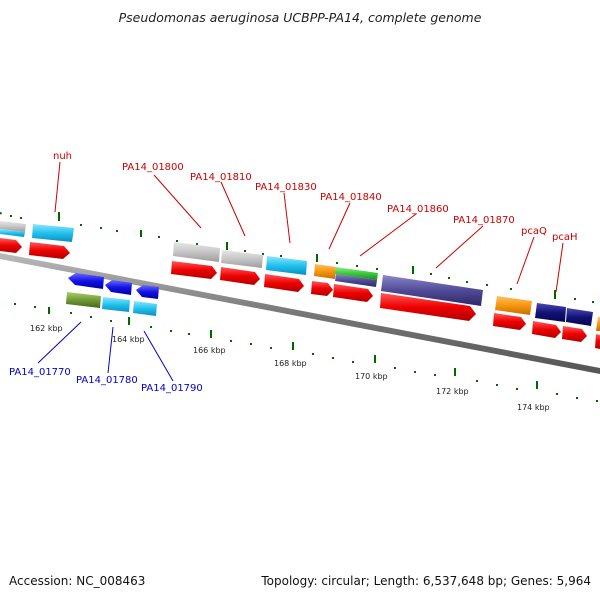  I want to click on scale-label: 168 kbp, so click(290, 363).